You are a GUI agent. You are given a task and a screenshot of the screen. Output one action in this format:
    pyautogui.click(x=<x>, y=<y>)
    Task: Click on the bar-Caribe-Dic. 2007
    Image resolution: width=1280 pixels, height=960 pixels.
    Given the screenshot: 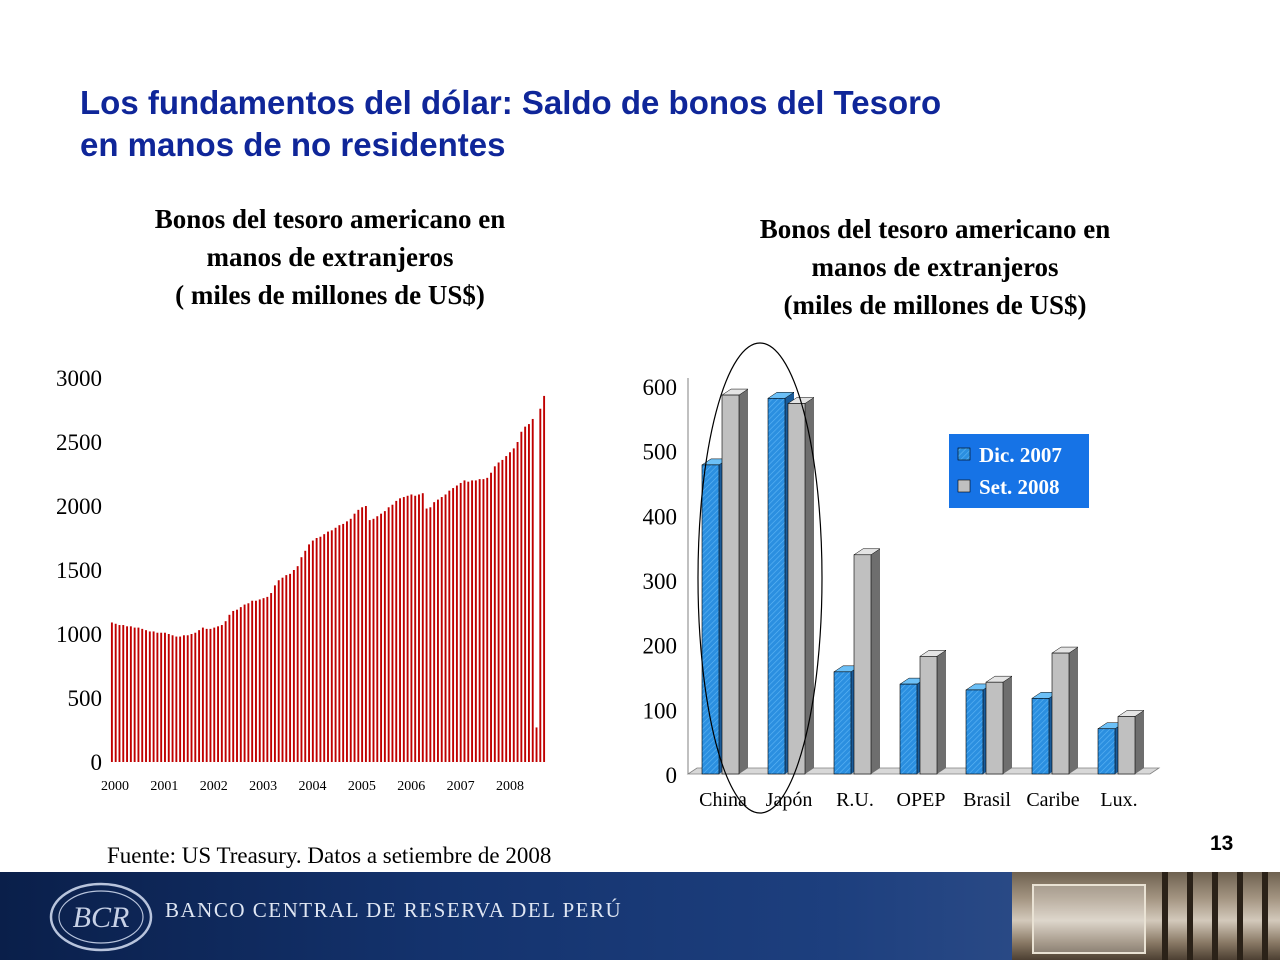 What is the action you would take?
    pyautogui.click(x=1040, y=736)
    